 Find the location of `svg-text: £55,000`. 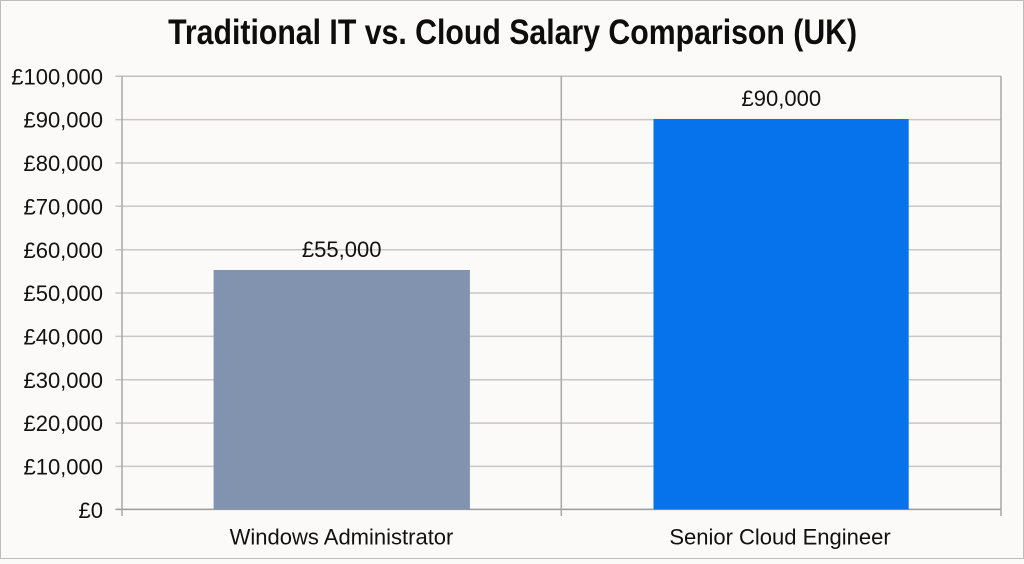

svg-text: £55,000 is located at coordinates (342, 249).